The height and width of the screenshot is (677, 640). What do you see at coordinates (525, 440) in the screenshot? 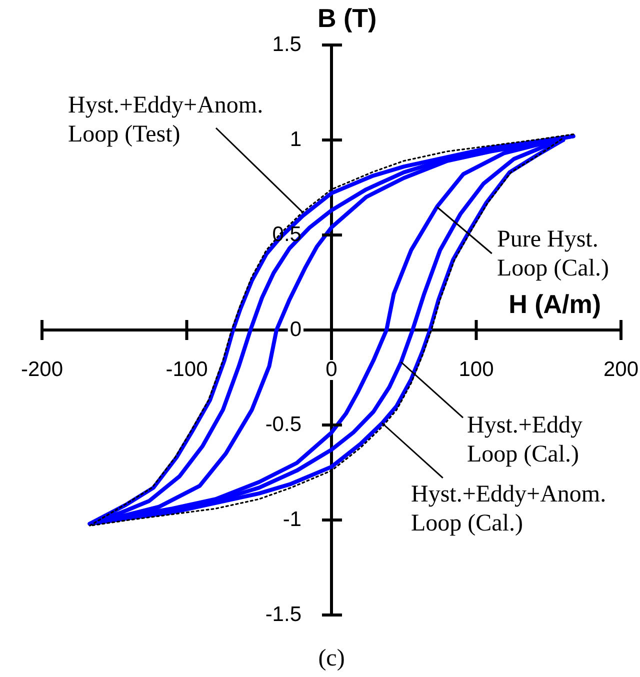
I see `annotation: Hyst.+Eddy Loop (Cal.)` at bounding box center [525, 440].